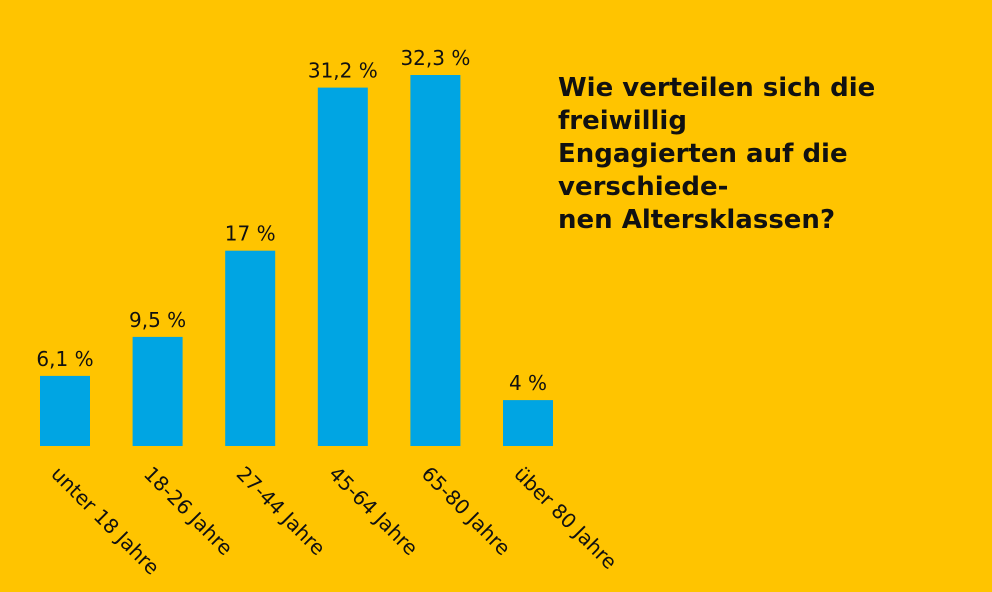 Image resolution: width=992 pixels, height=592 pixels. I want to click on category-label-5: 65-80 Jahre, so click(466, 511).